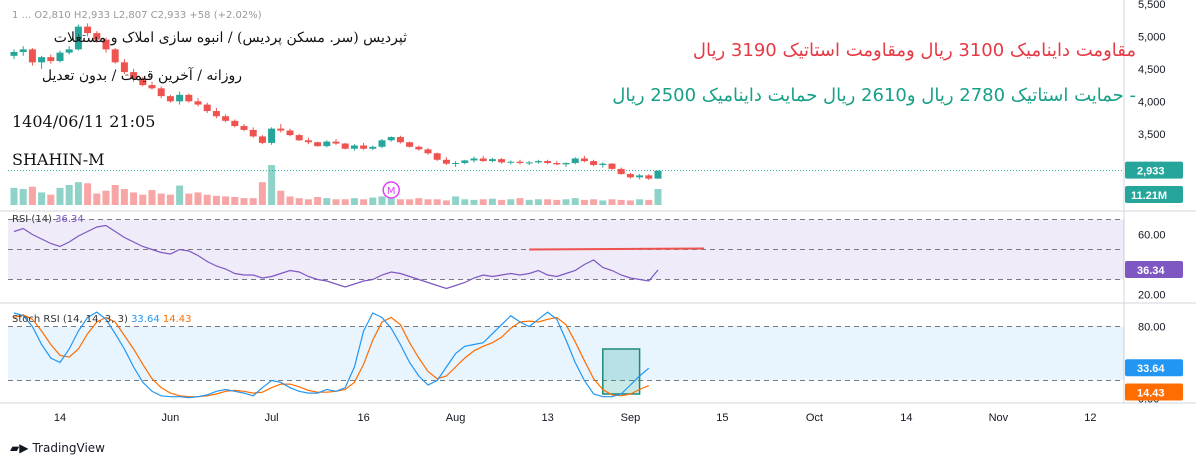 The image size is (1196, 467). I want to click on tradingview-logo: ▰▶ TradingView, so click(57, 448).